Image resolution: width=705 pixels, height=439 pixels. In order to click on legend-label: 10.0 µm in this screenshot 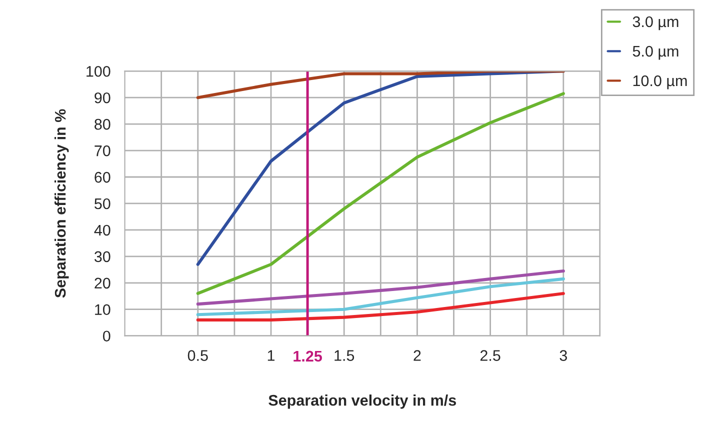, I will do `click(660, 82)`.